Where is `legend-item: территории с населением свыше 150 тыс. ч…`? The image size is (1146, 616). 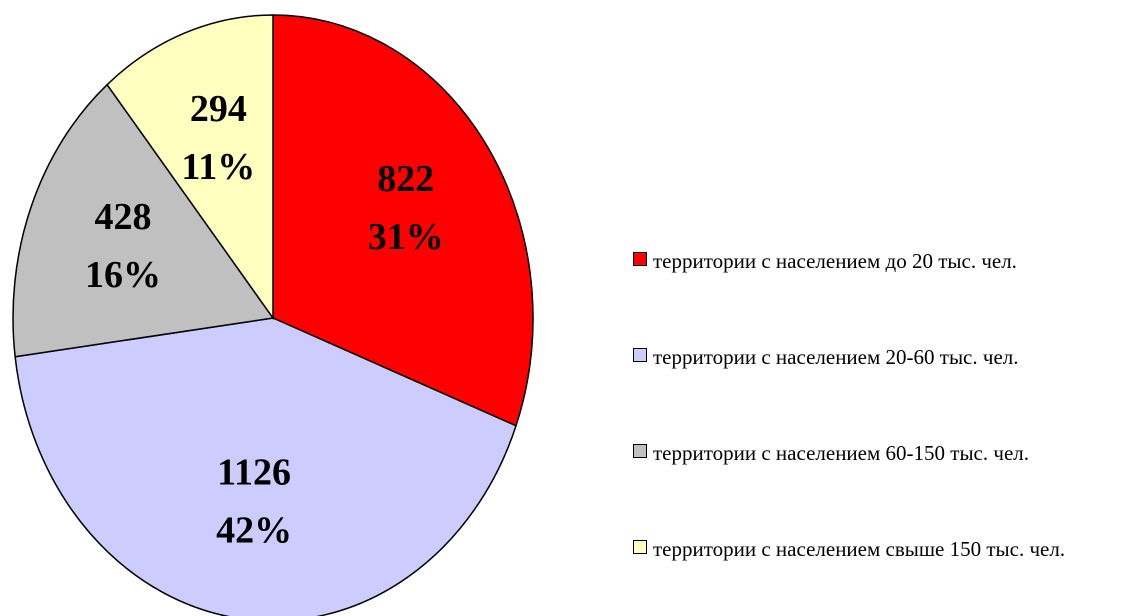
legend-item: территории с населением свыше 150 тыс. ч… is located at coordinates (885, 549).